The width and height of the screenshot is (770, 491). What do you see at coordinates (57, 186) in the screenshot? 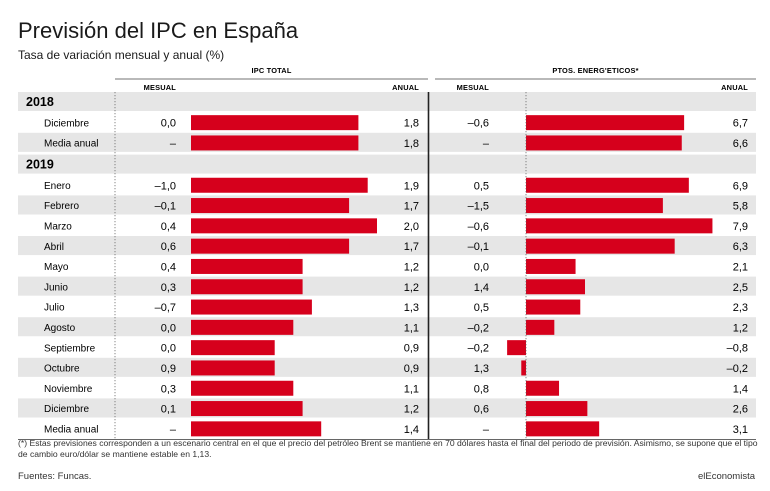
I see `row-label: Enero` at bounding box center [57, 186].